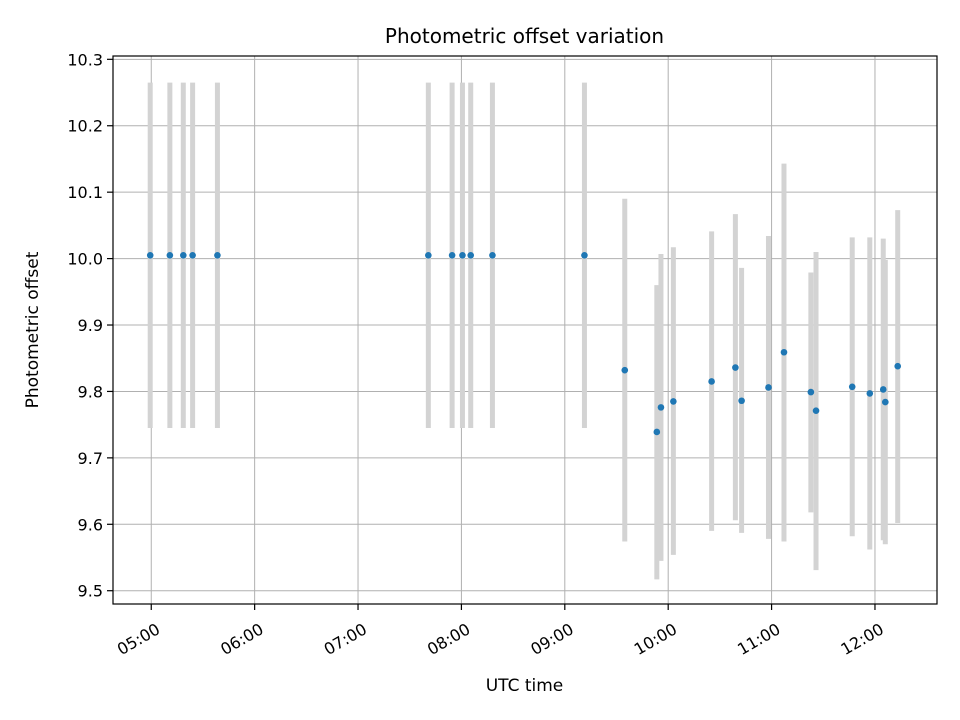  I want to click on y-tick-label: 10.2, so click(85, 126).